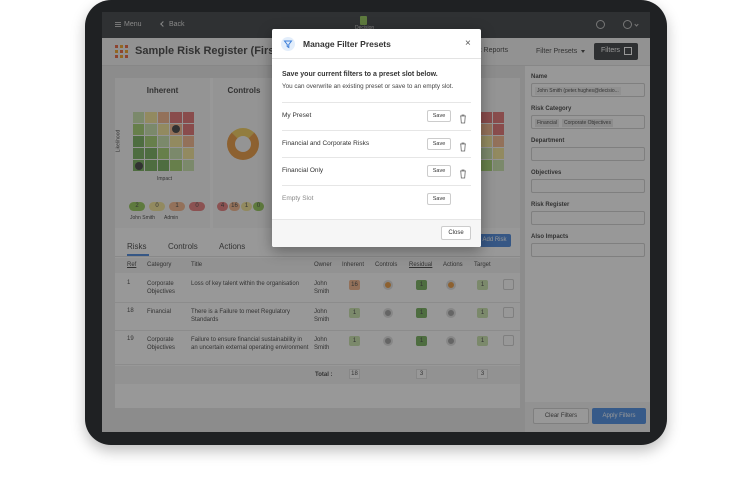 Image resolution: width=750 pixels, height=494 pixels. Describe the element at coordinates (297, 115) in the screenshot. I see `preset-name: My Preset` at that location.